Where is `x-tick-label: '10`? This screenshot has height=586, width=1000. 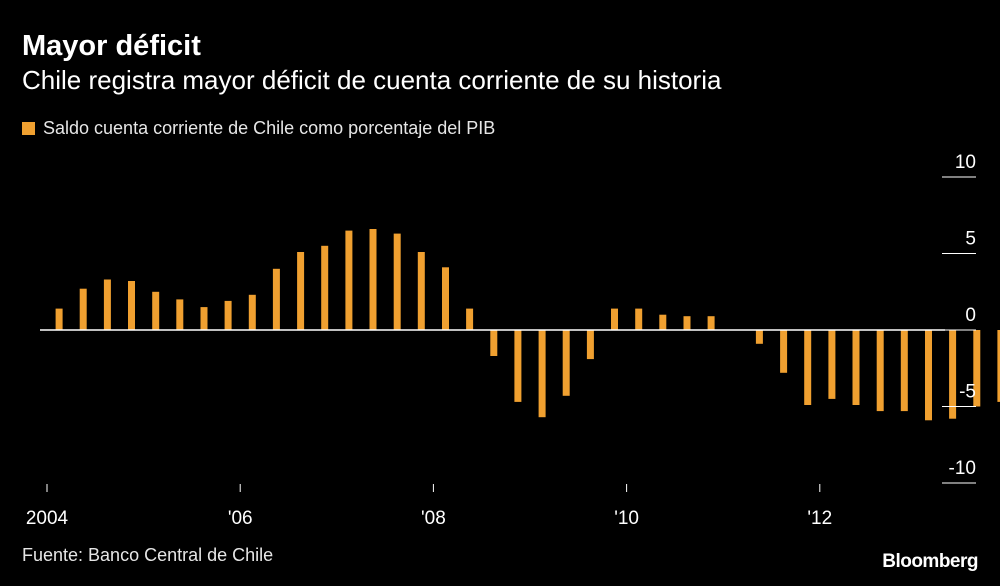 x-tick-label: '10 is located at coordinates (626, 518).